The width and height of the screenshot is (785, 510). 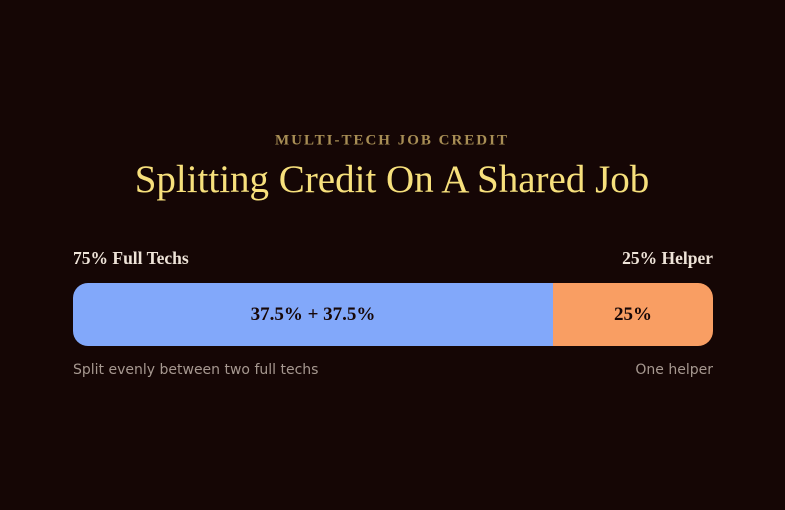 What do you see at coordinates (195, 370) in the screenshot?
I see `segment-note: Split evenly between two full techs` at bounding box center [195, 370].